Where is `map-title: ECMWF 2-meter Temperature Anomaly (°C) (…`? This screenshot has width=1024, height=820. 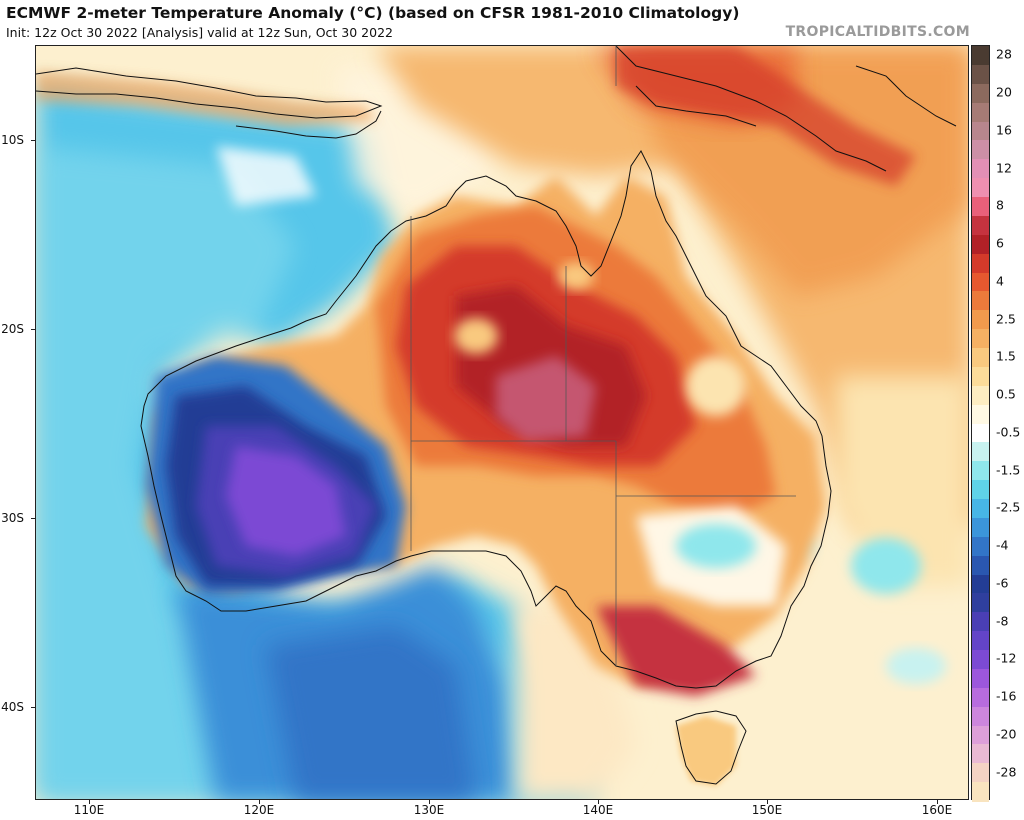 map-title: ECMWF 2-meter Temperature Anomaly (°C) (… is located at coordinates (373, 13).